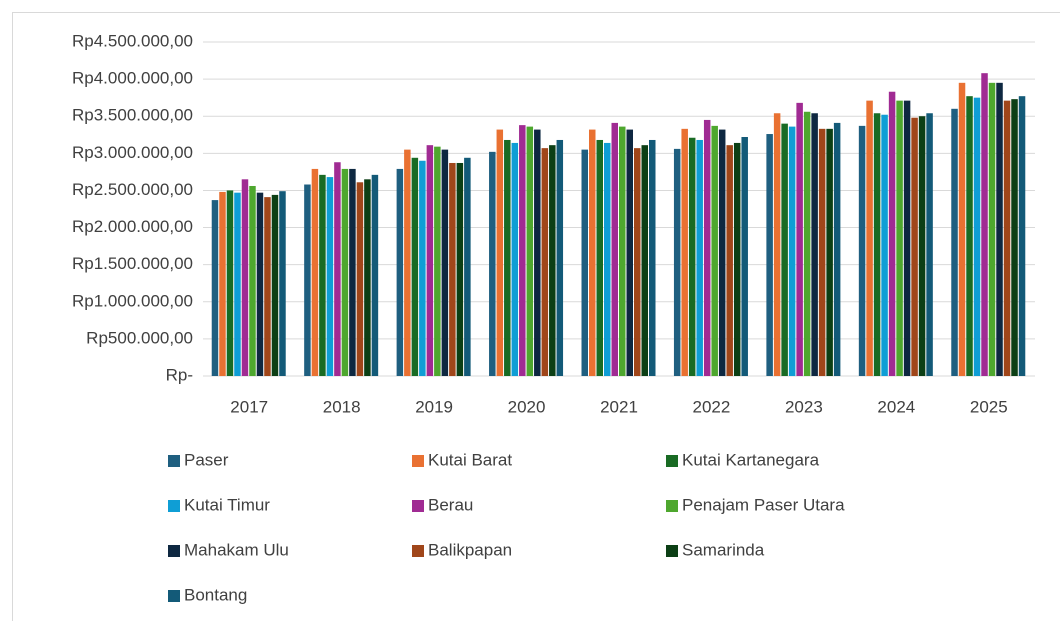 This screenshot has height=621, width=1060. Describe the element at coordinates (434, 406) in the screenshot. I see `x-tick-label: 2019` at that location.